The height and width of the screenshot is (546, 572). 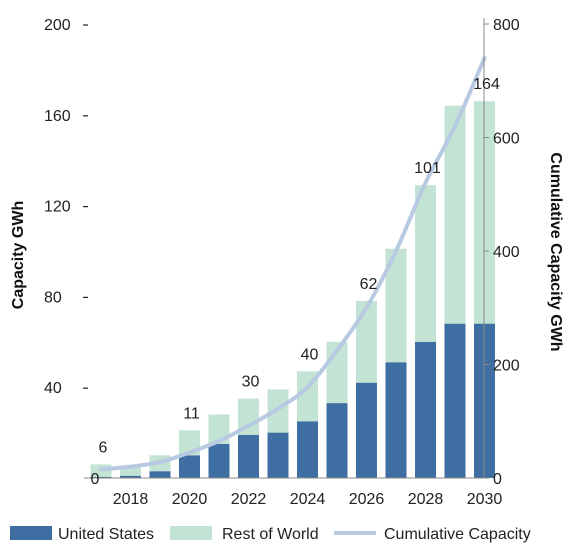 I want to click on data-label-2020: 11, so click(x=191, y=413).